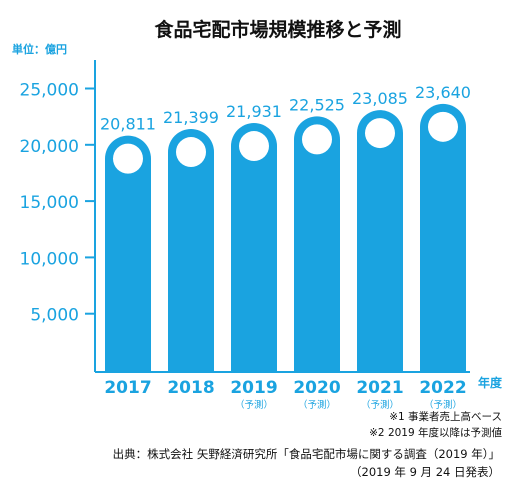 Image resolution: width=524 pixels, height=490 pixels. I want to click on bar-group: 20,811, so click(128, 243).